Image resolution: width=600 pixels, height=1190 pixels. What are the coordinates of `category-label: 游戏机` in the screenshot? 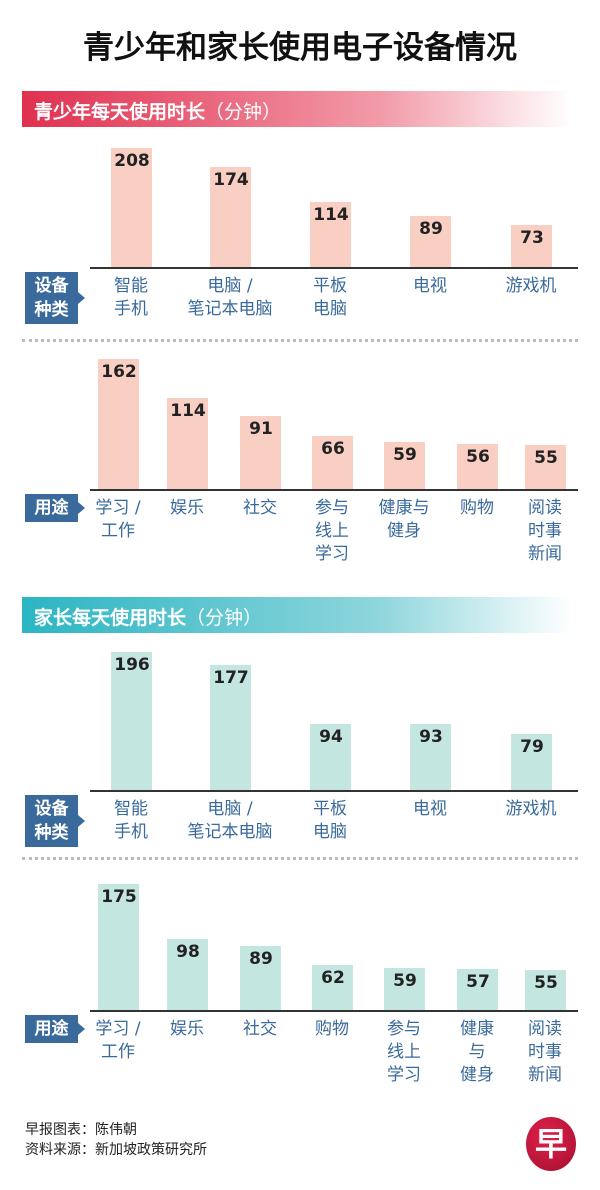 It's located at (531, 286).